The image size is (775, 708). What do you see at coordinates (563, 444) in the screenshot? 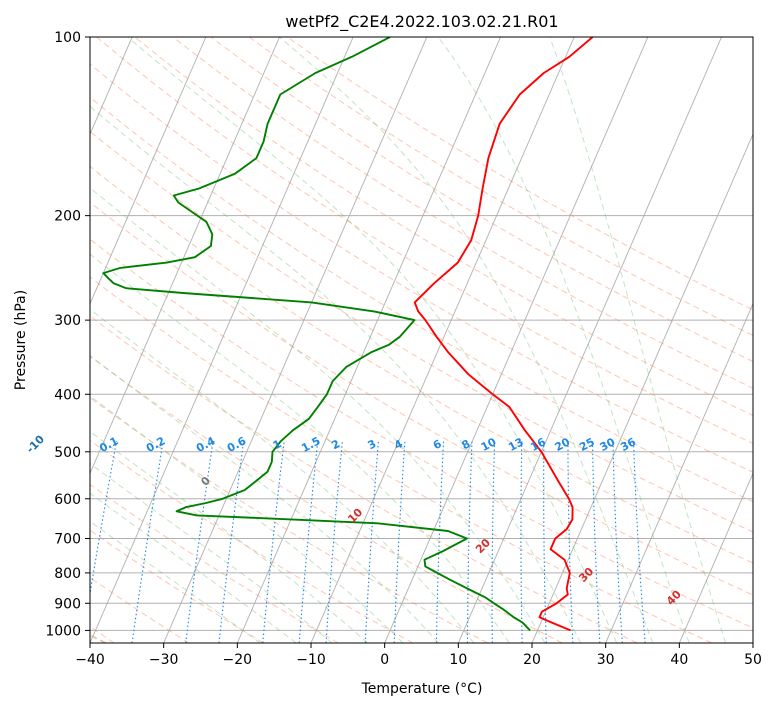
I see `mixing-ratio-label: 20` at bounding box center [563, 444].